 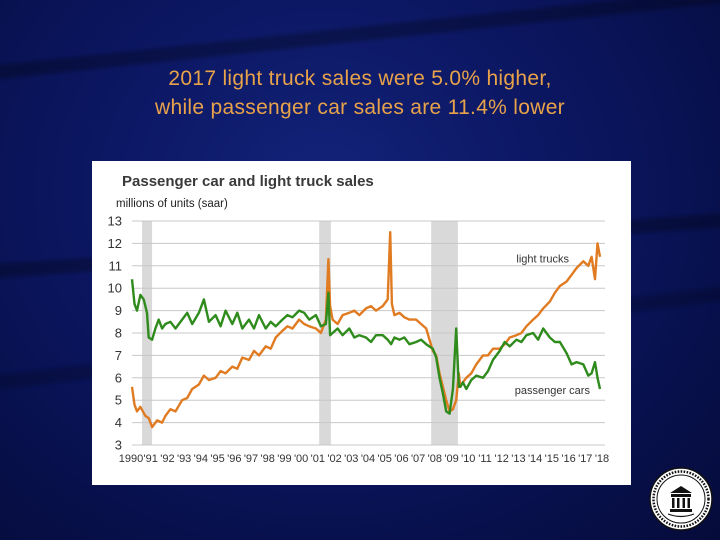 I want to click on x-tick-label: '03, so click(x=351, y=459).